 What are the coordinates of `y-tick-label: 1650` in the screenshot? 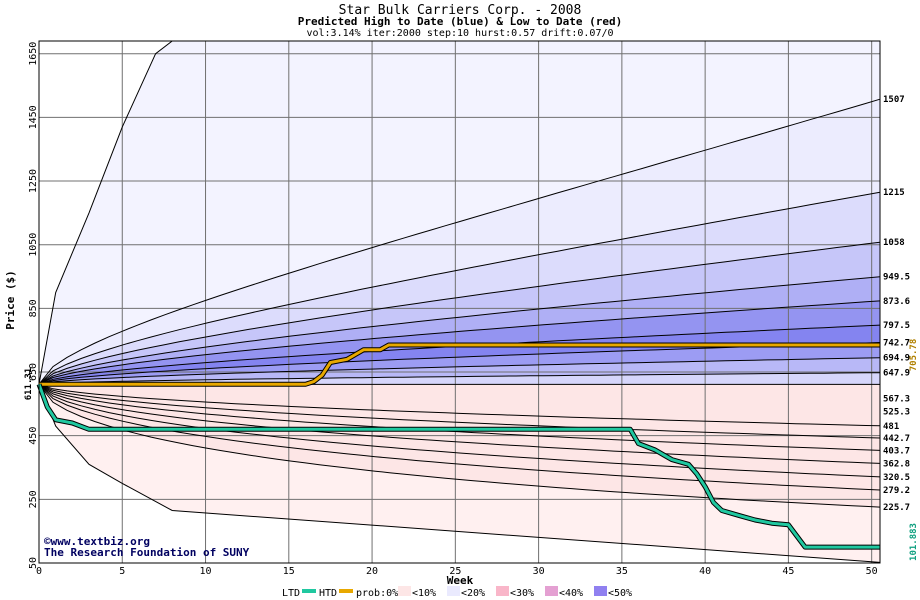 It's located at (33, 54).